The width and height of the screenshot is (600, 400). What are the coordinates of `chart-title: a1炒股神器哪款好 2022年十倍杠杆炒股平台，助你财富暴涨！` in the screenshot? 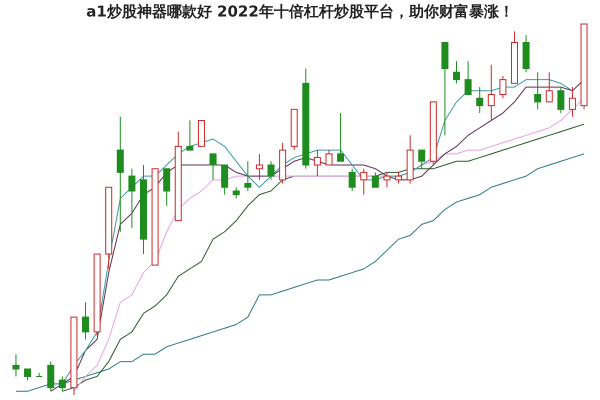 It's located at (300, 11).